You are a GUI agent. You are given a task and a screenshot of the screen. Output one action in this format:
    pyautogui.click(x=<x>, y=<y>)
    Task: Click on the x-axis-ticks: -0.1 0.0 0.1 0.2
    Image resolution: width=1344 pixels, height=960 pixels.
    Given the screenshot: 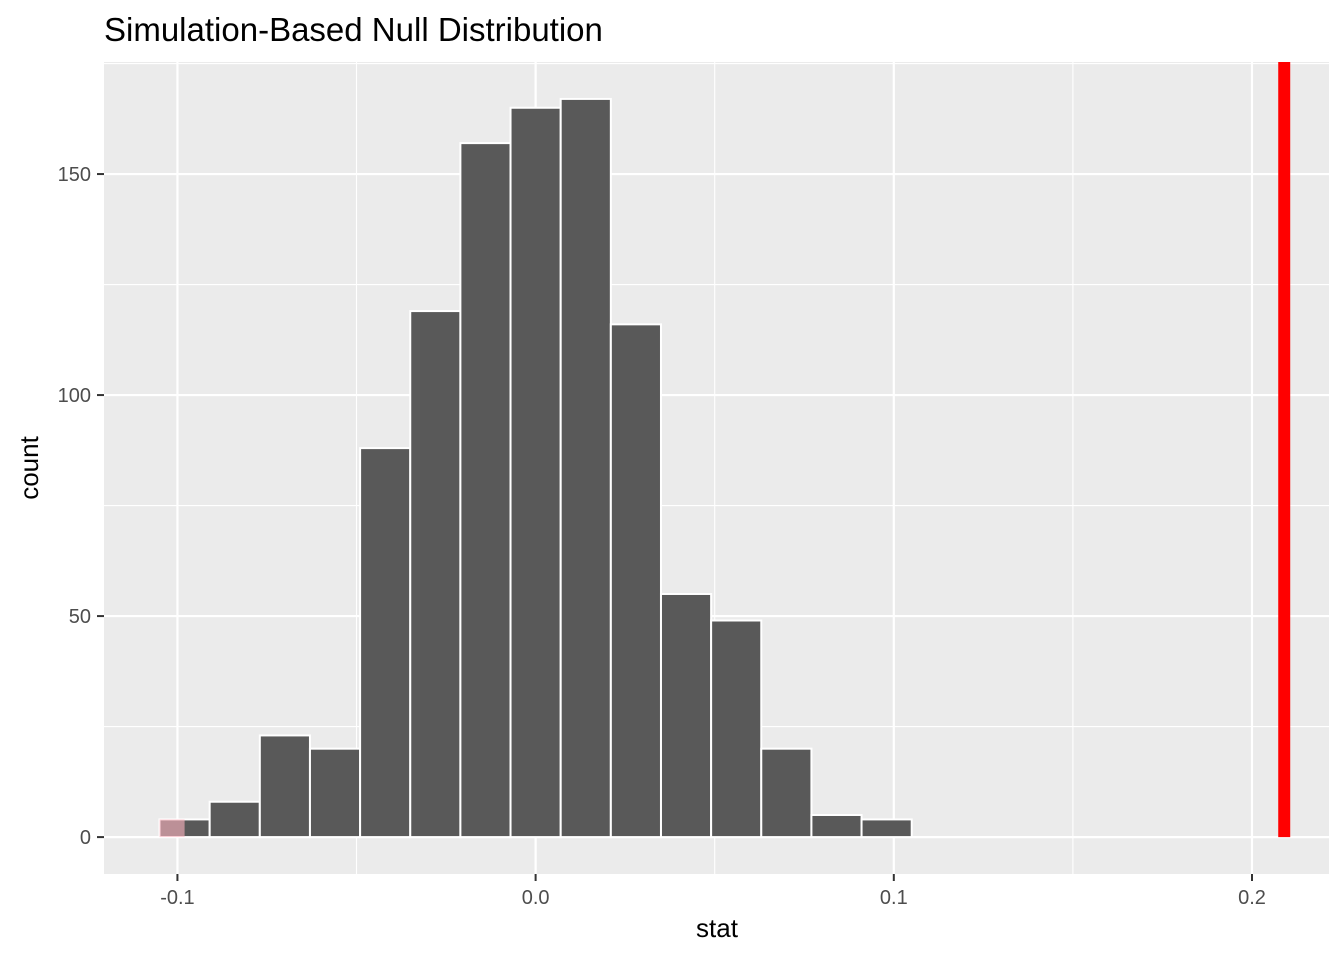 What is the action you would take?
    pyautogui.click(x=713, y=891)
    